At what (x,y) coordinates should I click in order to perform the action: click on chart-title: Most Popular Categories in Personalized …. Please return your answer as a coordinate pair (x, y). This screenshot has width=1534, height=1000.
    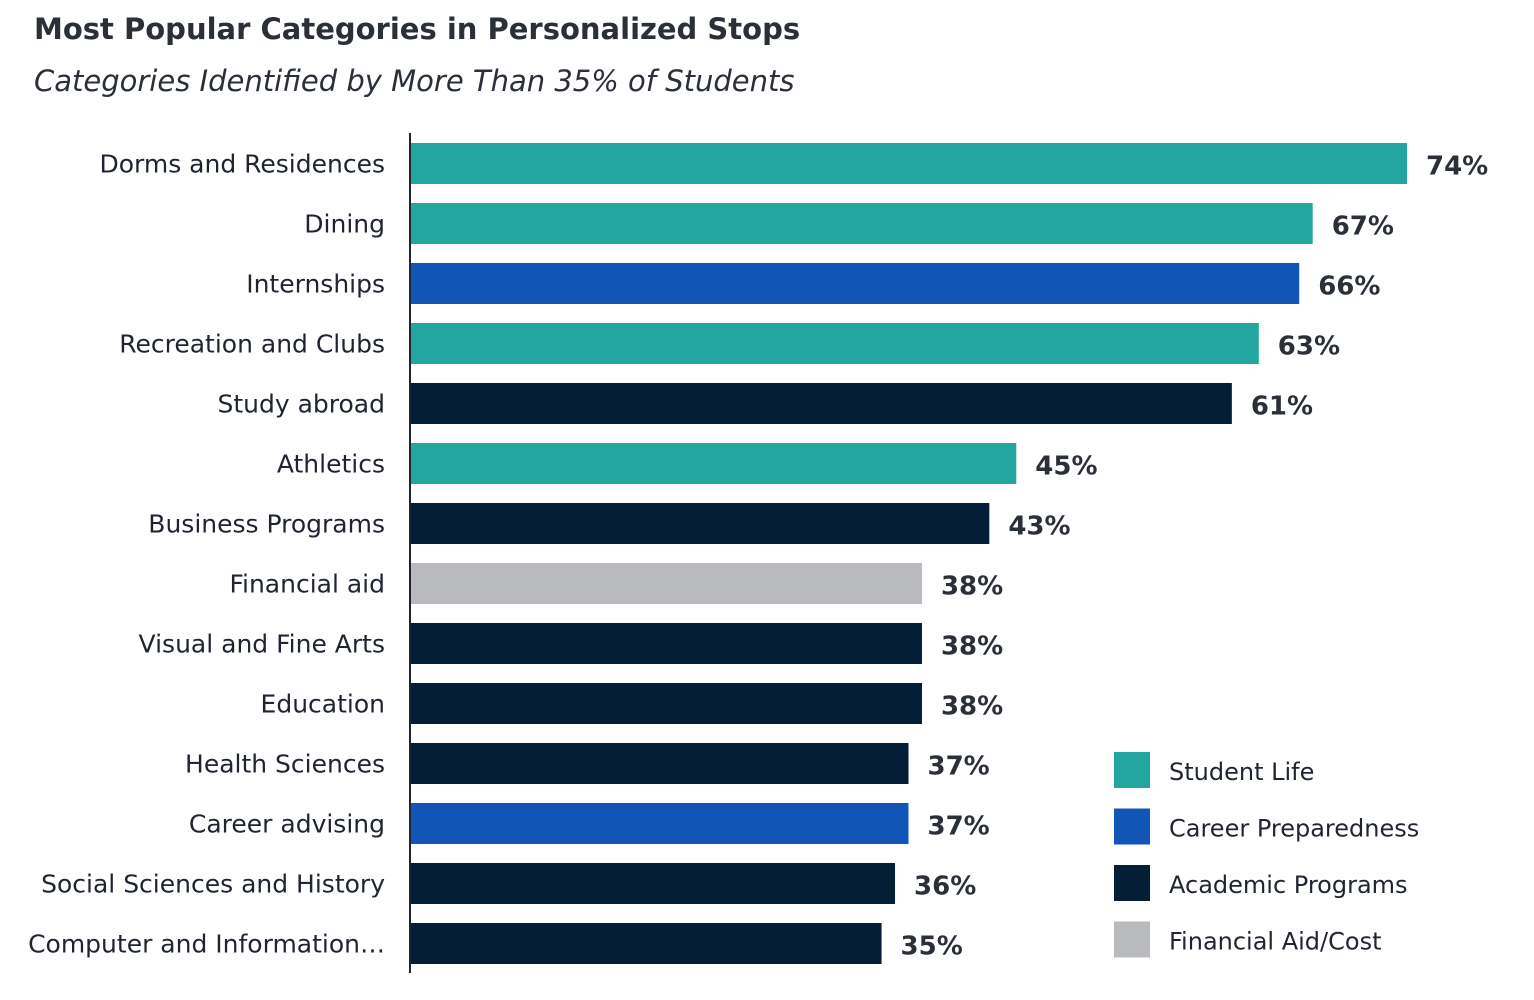
    Looking at the image, I should click on (417, 29).